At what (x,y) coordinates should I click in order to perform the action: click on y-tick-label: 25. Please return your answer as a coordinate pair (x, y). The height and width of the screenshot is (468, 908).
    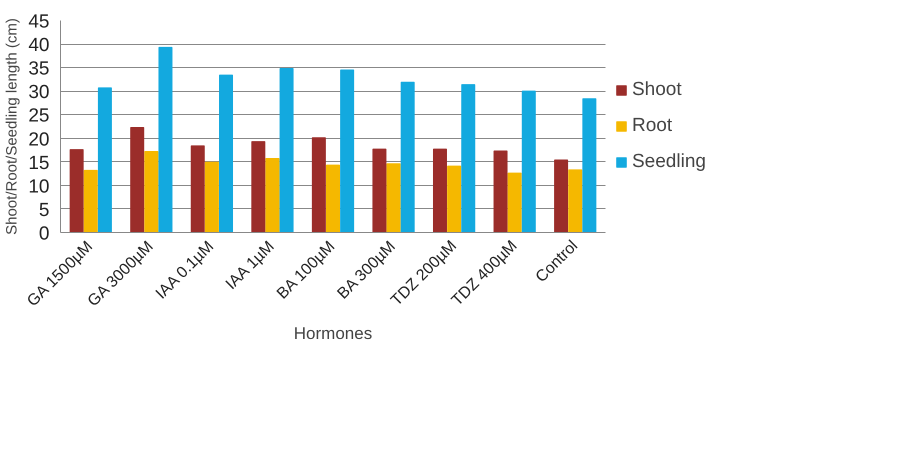
    Looking at the image, I should click on (39, 116).